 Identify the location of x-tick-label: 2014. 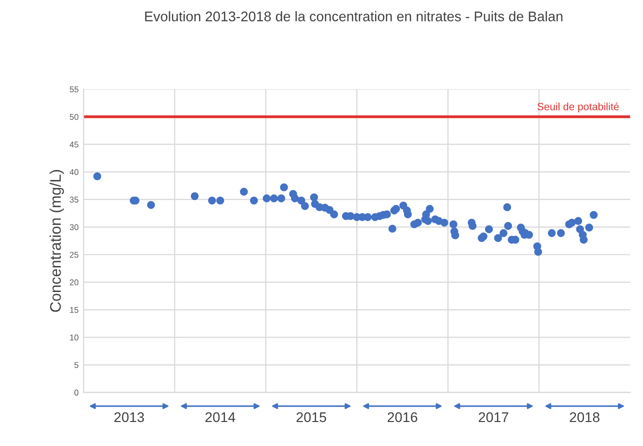
(220, 417).